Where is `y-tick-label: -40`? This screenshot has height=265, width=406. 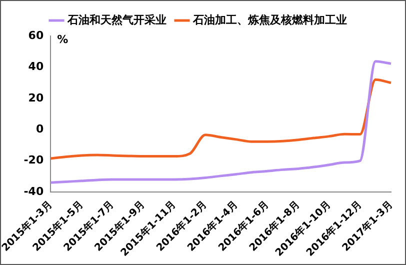
y-tick-label: -40 is located at coordinates (34, 191).